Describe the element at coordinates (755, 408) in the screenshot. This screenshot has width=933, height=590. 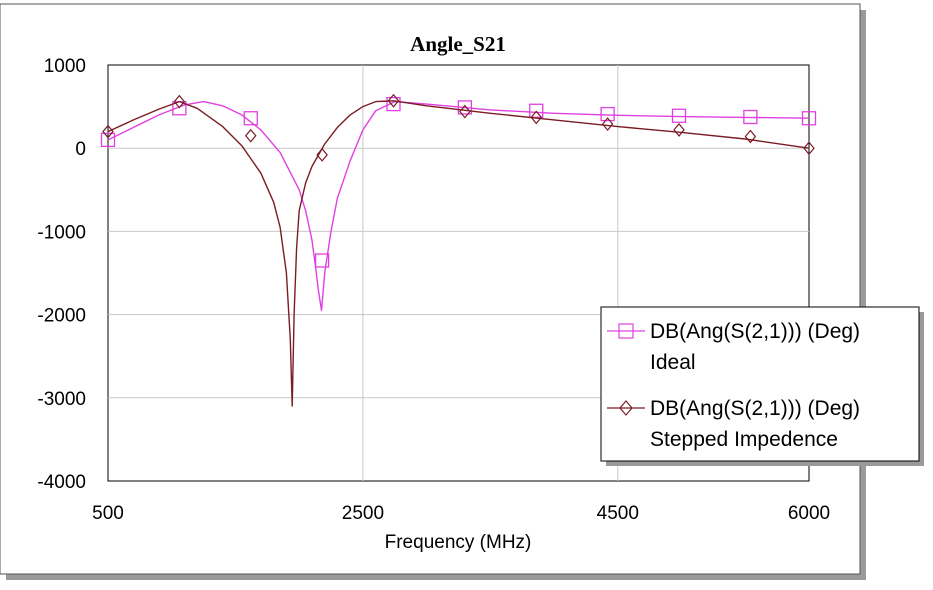
I see `legend-label-stepped: DB(Ang(S(2,1))) (Deg)` at that location.